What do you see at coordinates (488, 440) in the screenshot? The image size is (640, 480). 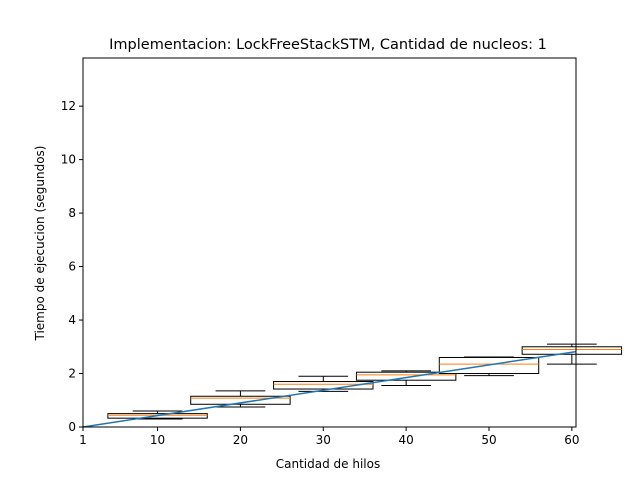 I see `x-tick-label-50: 50` at bounding box center [488, 440].